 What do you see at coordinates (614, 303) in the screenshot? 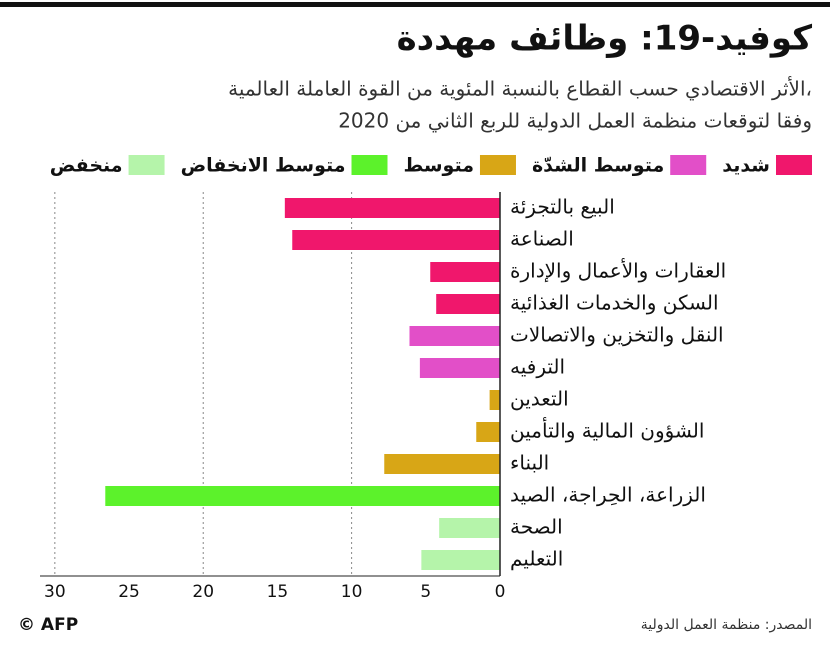
I see `category-label: السكن والخدمات الغذائية` at bounding box center [614, 303].